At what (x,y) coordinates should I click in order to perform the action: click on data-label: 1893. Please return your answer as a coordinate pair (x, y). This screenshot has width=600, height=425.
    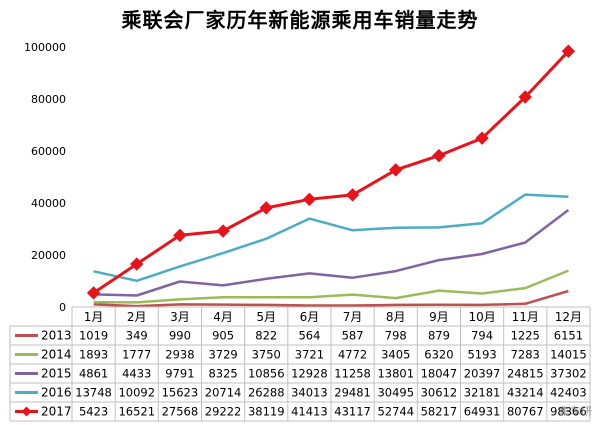
    Looking at the image, I should click on (93, 355).